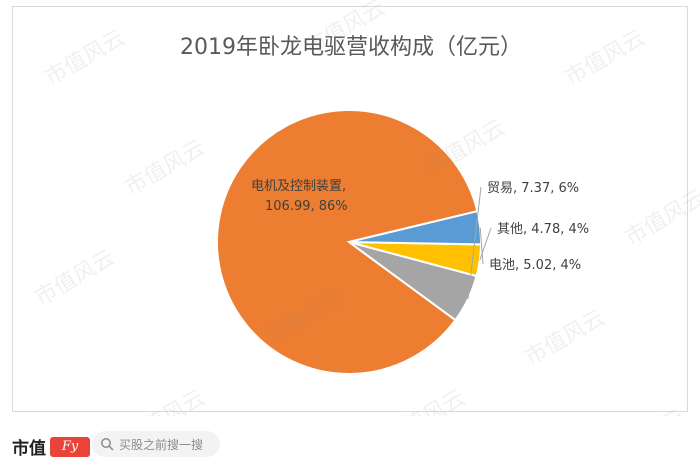 The image size is (700, 466). I want to click on search-box: 买股之前搜一搜, so click(156, 444).